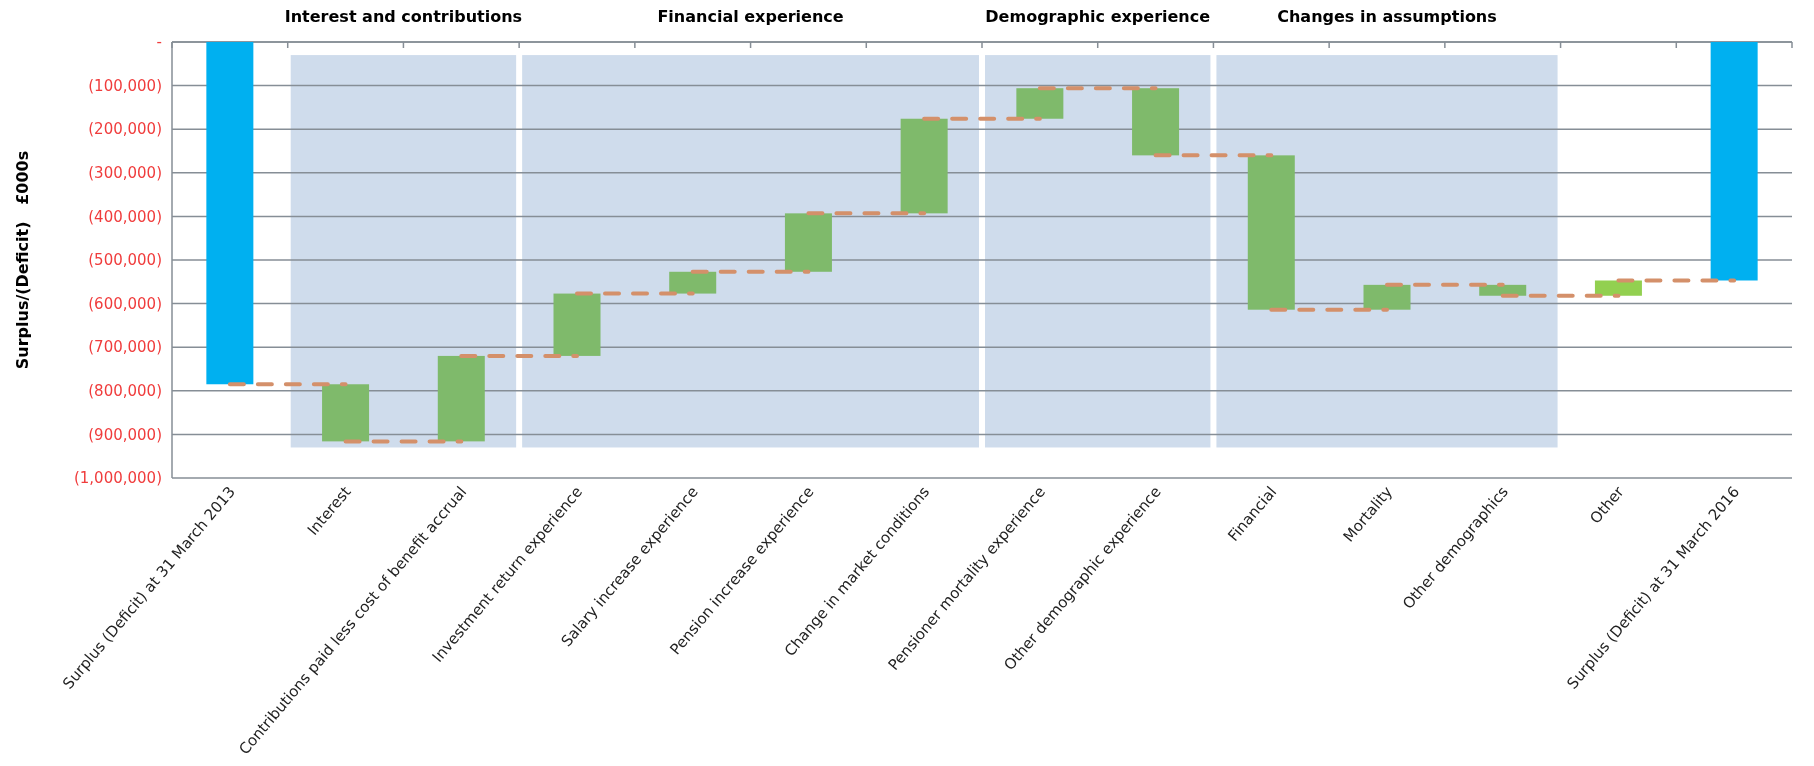 The height and width of the screenshot is (766, 1814). What do you see at coordinates (22, 260) in the screenshot?
I see `y-axis-title: Surplus/(Deficit) £000s` at bounding box center [22, 260].